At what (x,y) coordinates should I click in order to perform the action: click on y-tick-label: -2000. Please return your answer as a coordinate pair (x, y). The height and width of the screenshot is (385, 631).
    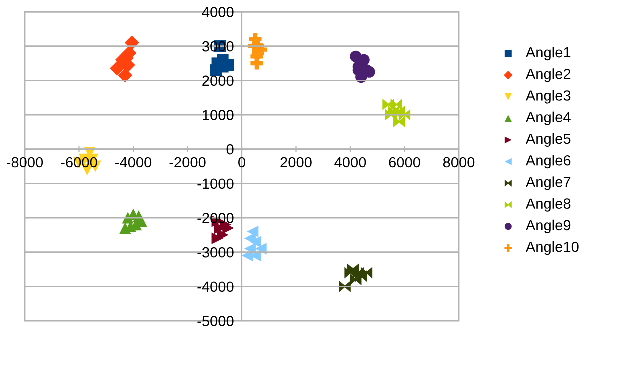
    Looking at the image, I should click on (216, 218).